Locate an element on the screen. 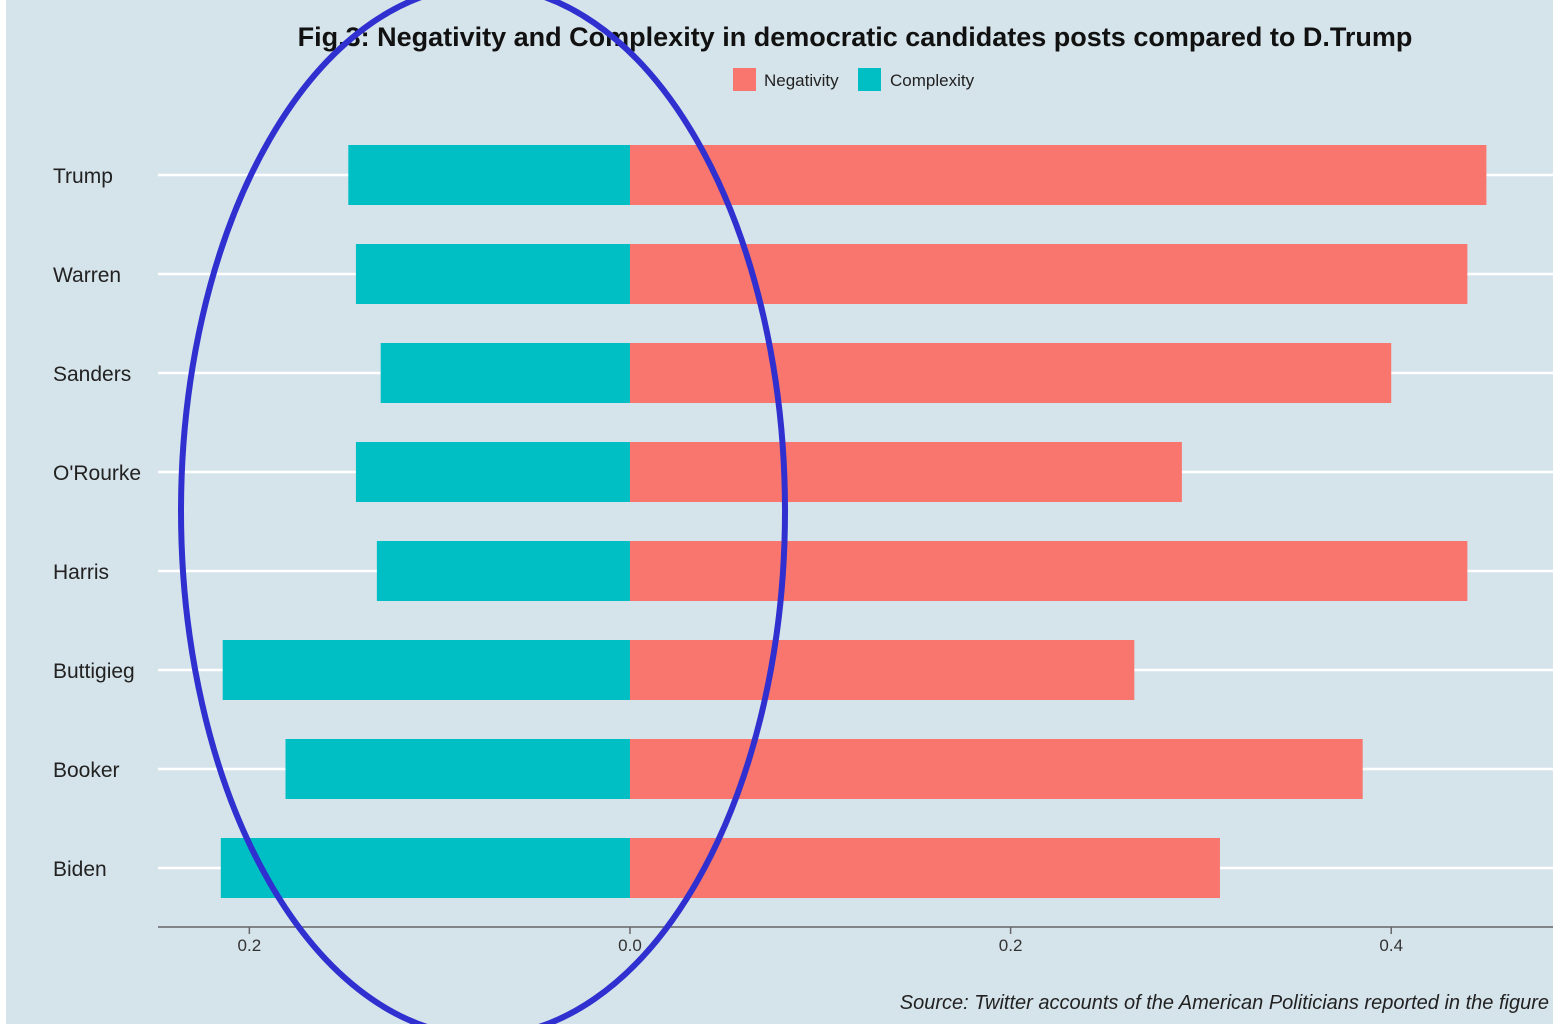  bar-negativity-orourke is located at coordinates (905, 472).